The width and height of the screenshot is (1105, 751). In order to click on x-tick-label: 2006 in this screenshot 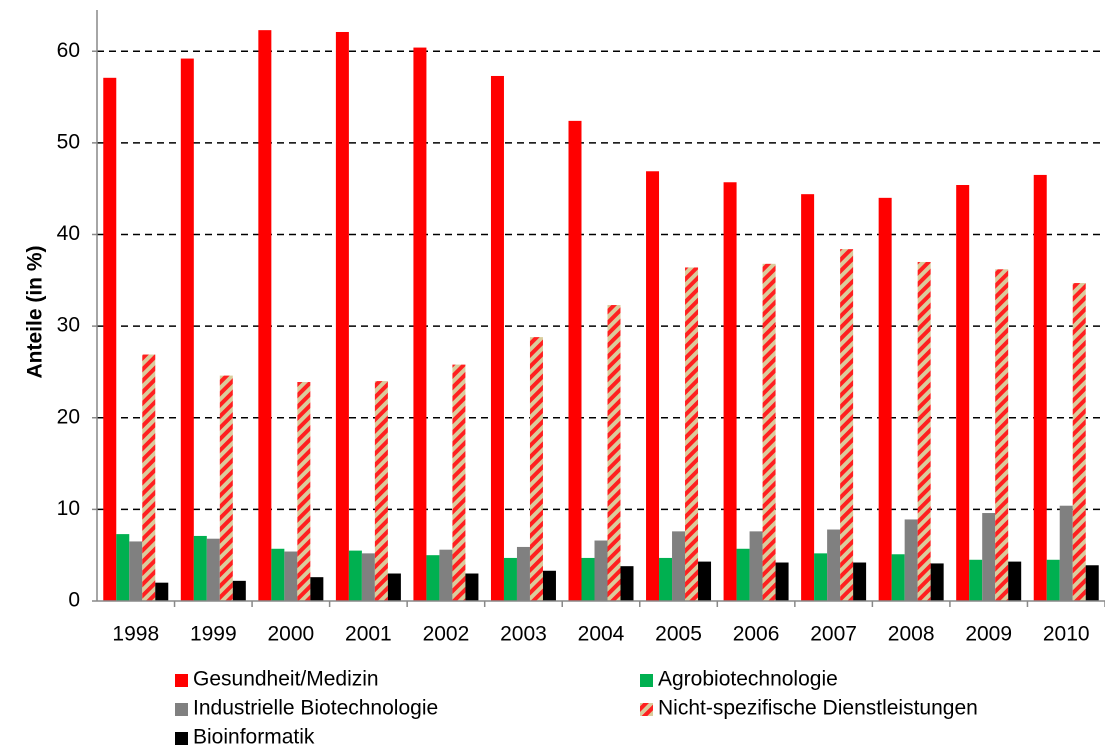, I will do `click(756, 634)`.